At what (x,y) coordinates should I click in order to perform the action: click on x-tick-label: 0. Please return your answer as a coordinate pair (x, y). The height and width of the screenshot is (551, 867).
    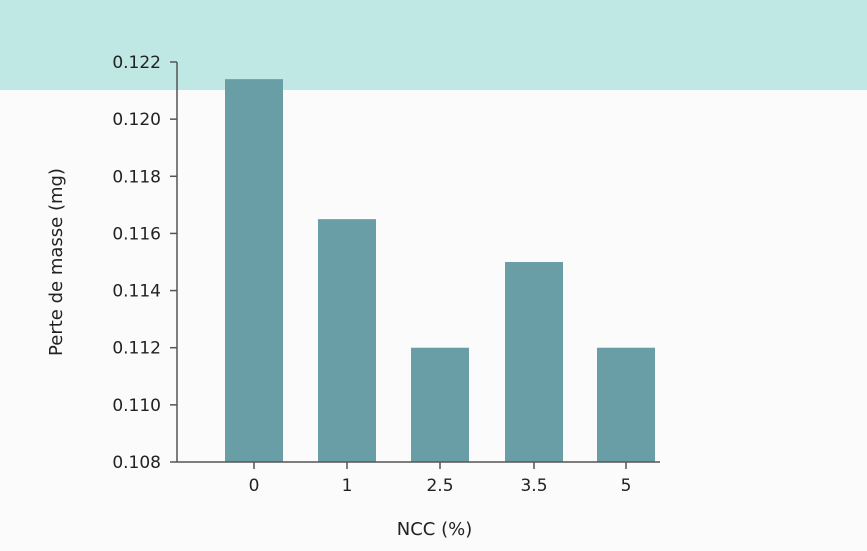
    Looking at the image, I should click on (254, 486).